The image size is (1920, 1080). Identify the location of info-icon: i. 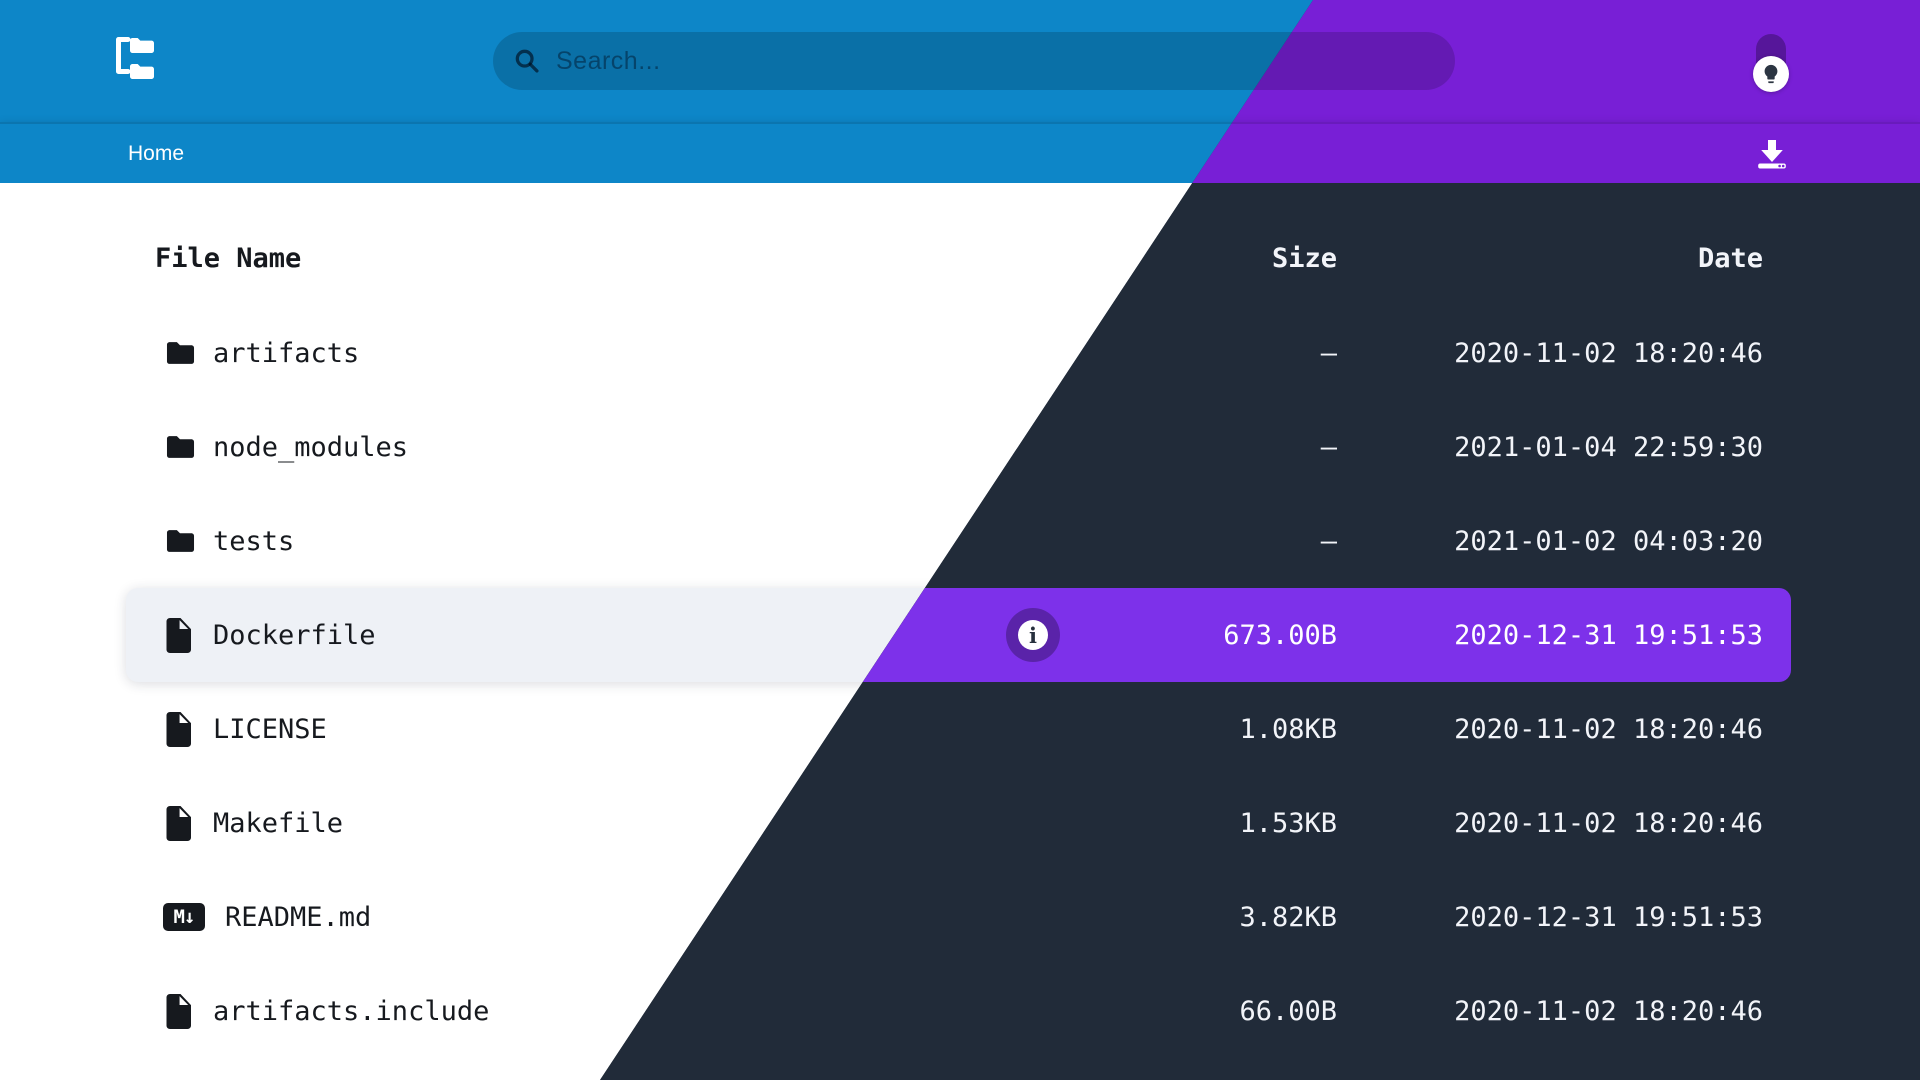
(1033, 635).